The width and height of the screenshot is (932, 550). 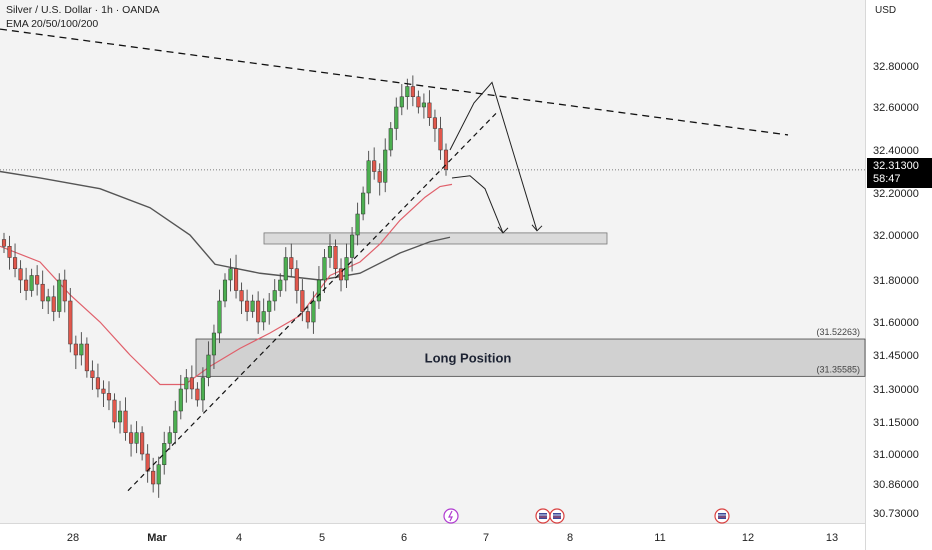 I want to click on y-tick-label: 30.86000, so click(x=896, y=485).